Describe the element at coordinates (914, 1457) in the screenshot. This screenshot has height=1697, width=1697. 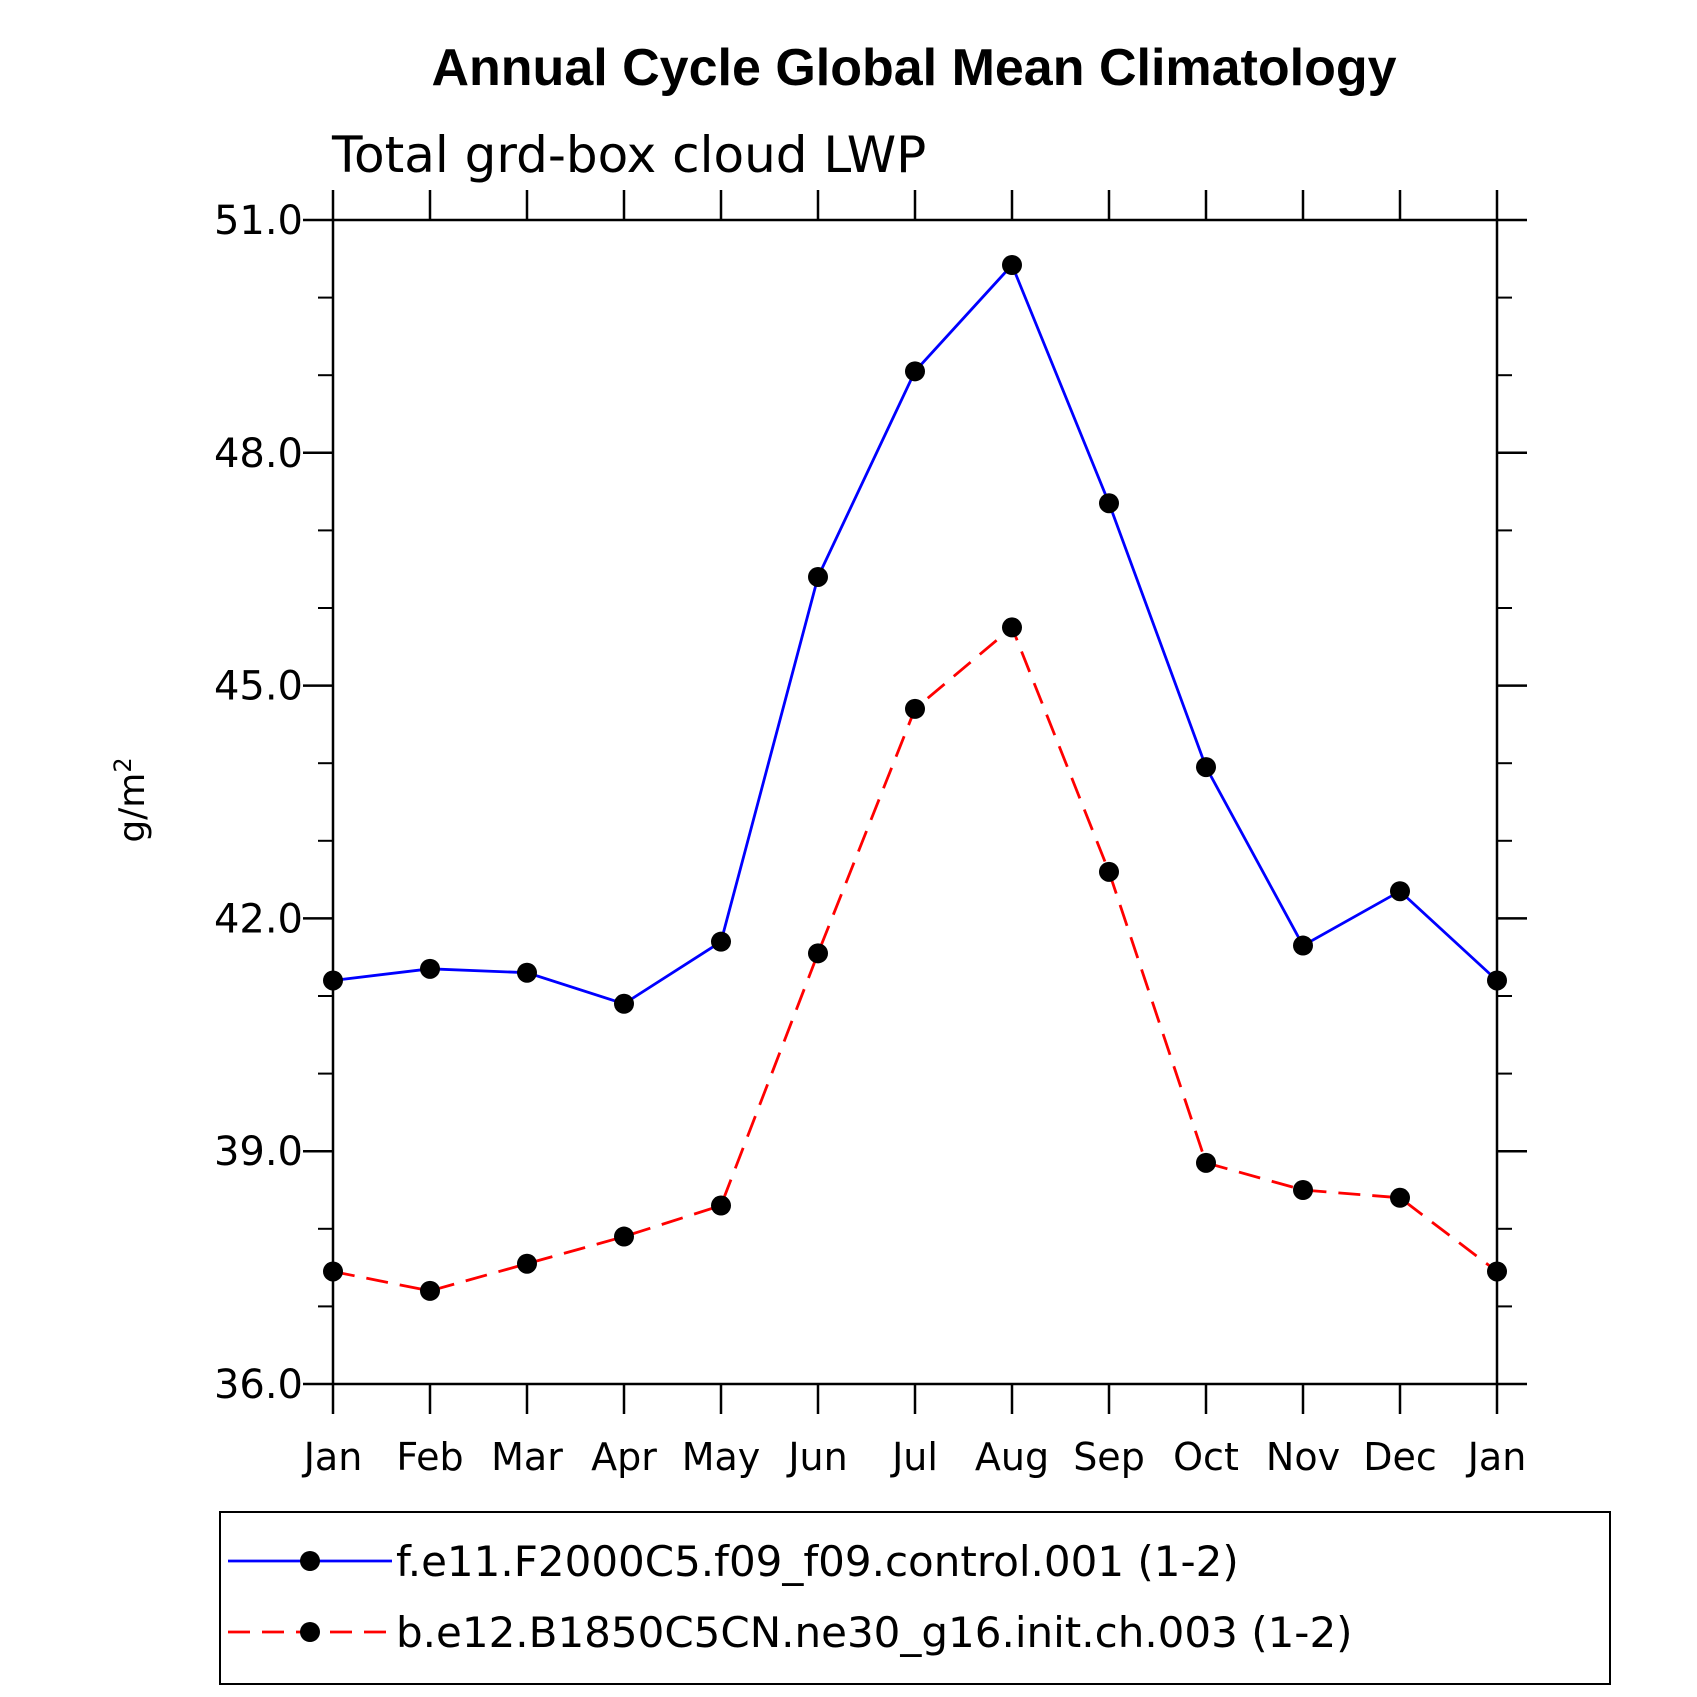
I see `x-tick-label: Jul` at that location.